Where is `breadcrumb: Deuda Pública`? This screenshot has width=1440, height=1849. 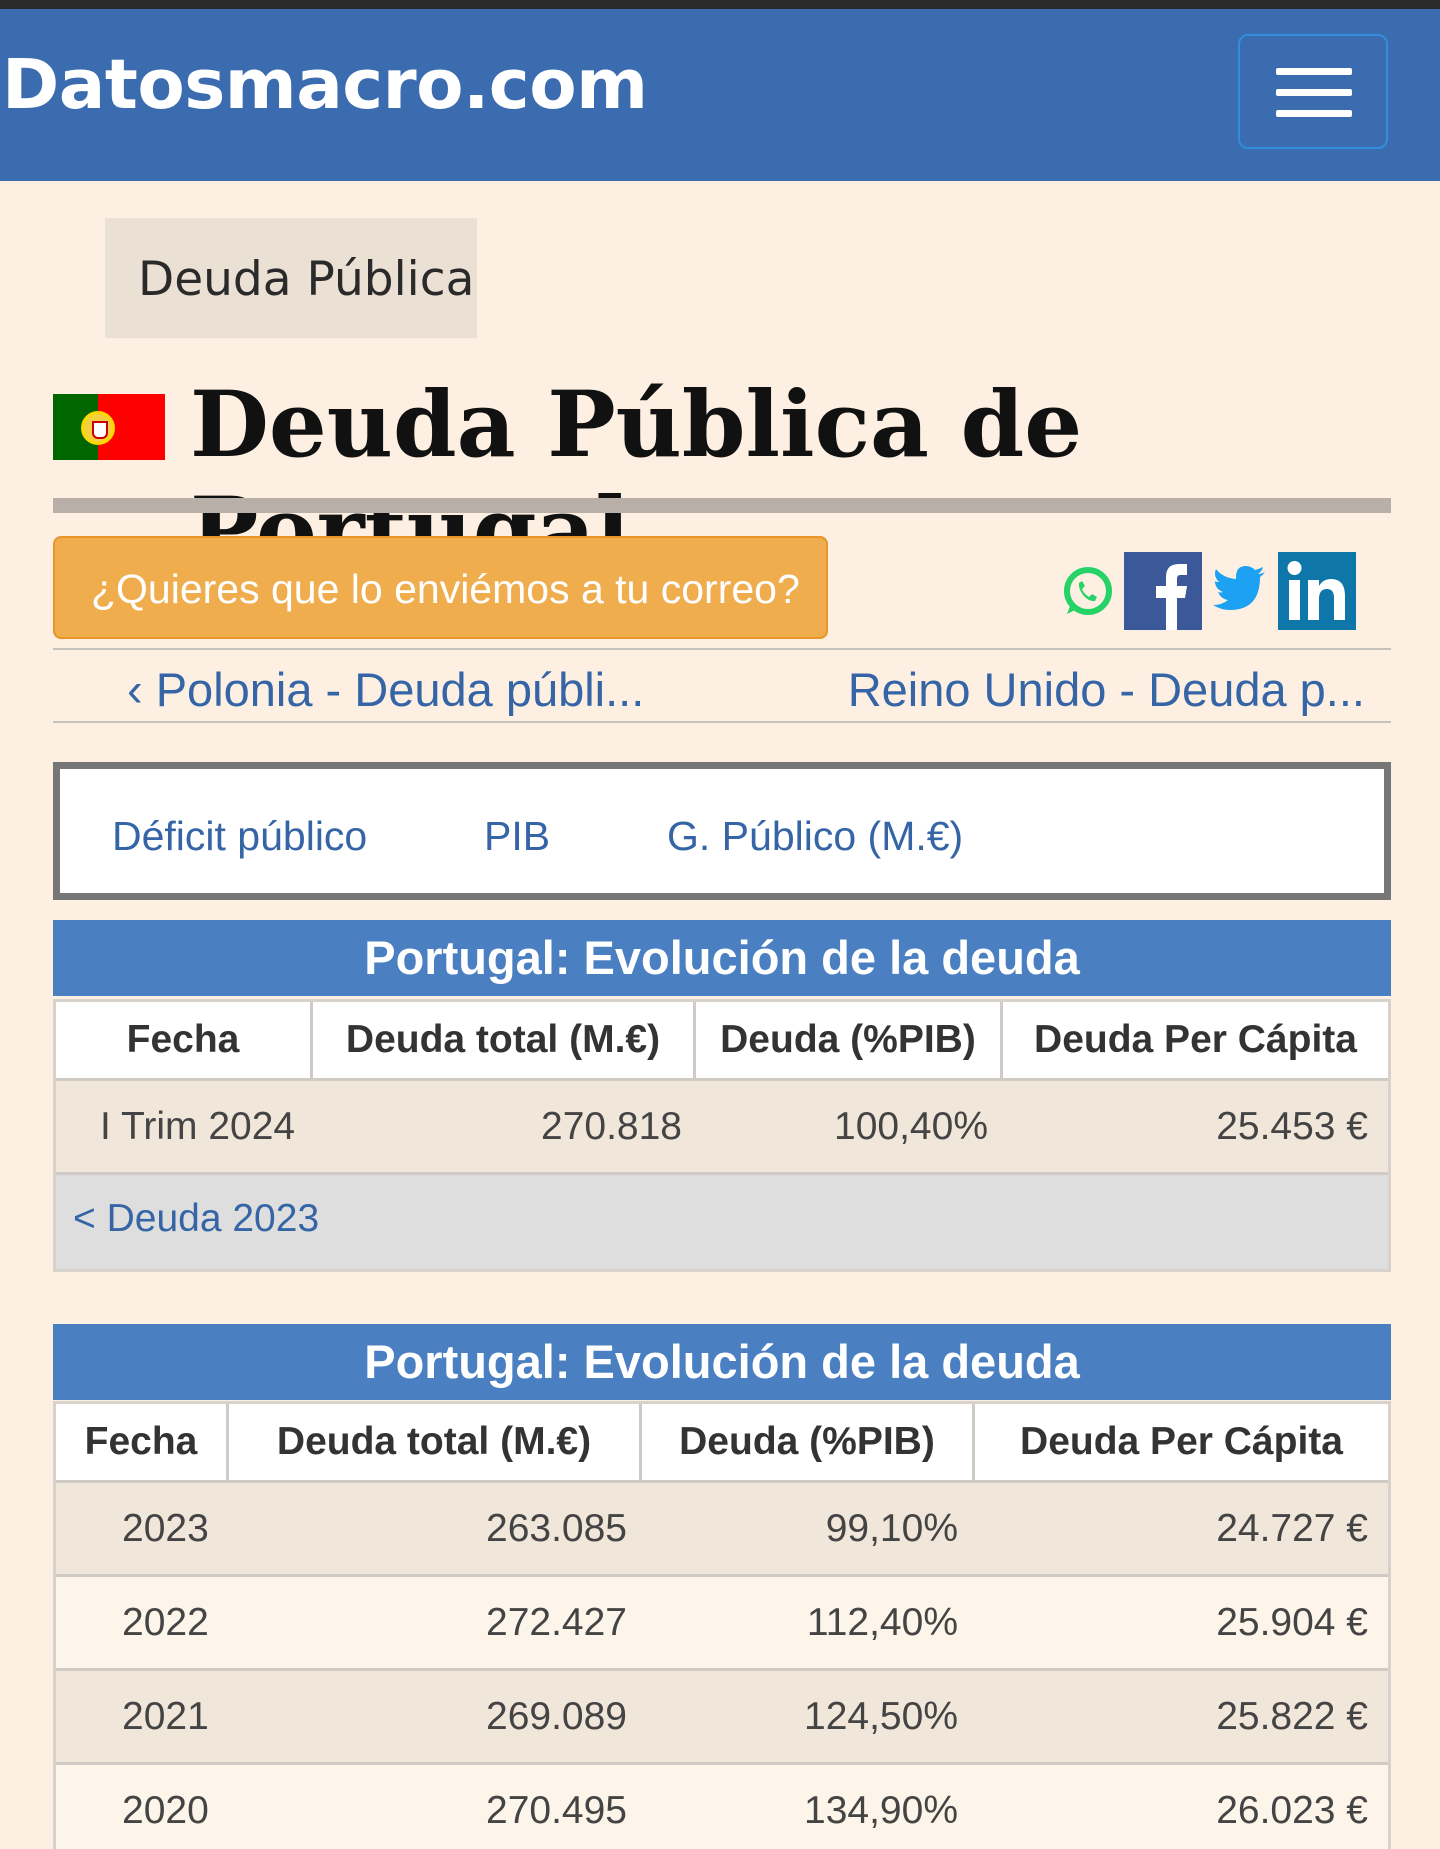 breadcrumb: Deuda Pública is located at coordinates (291, 278).